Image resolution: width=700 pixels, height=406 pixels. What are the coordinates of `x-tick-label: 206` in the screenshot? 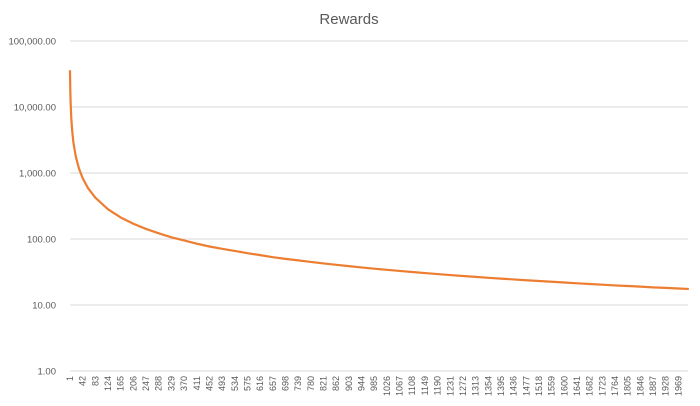 It's located at (133, 383).